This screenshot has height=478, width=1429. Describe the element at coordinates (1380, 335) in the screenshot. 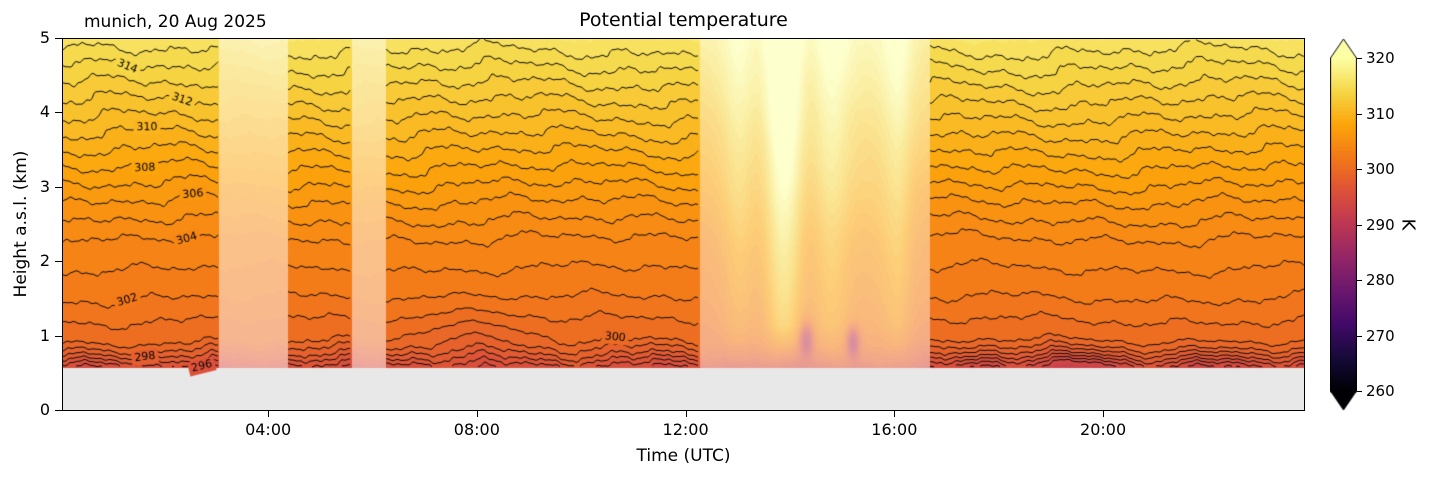

I see `colorbar-tick-label: 270` at that location.